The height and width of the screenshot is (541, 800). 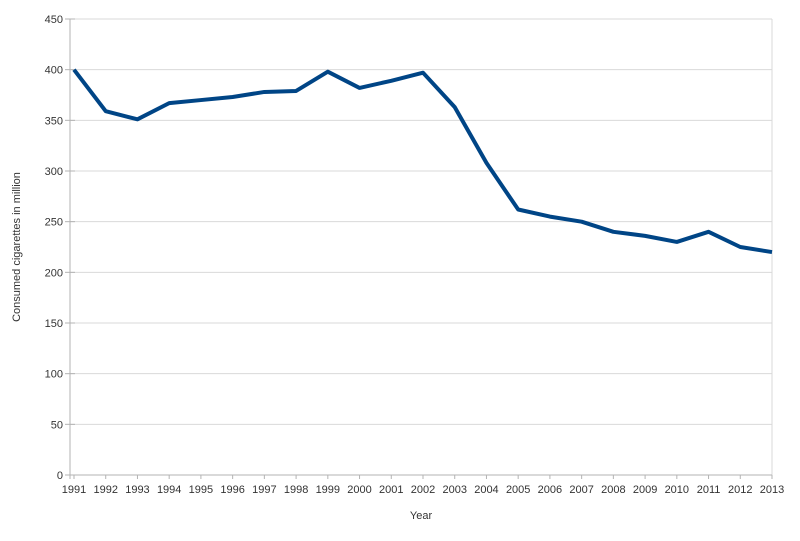 What do you see at coordinates (550, 490) in the screenshot?
I see `x-tick-label: 2006` at bounding box center [550, 490].